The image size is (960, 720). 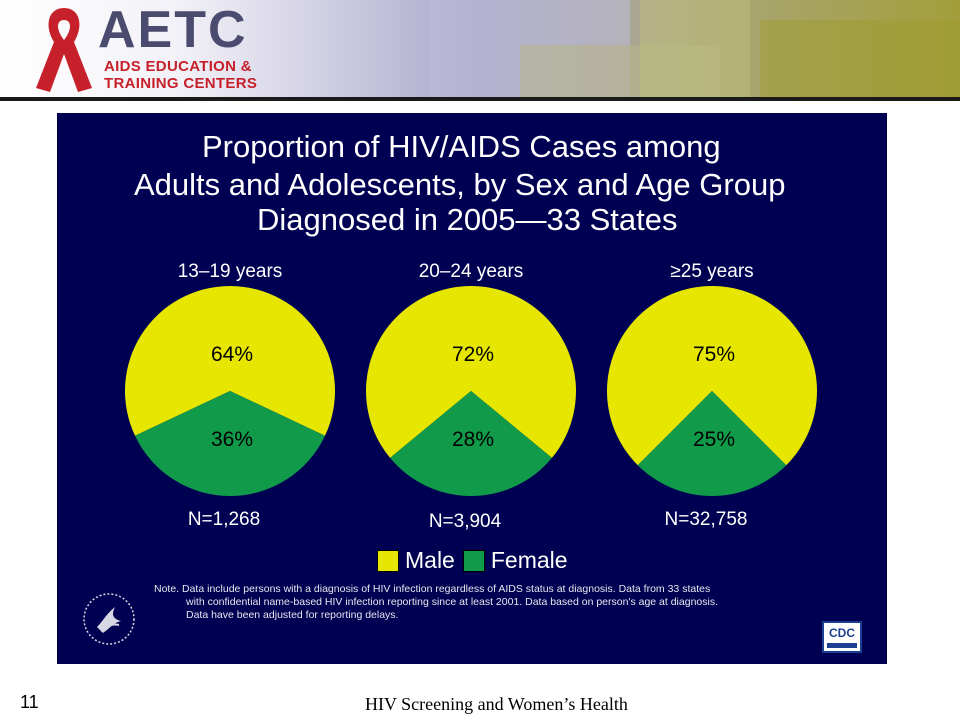 I want to click on legend-swatch-female, so click(x=473, y=560).